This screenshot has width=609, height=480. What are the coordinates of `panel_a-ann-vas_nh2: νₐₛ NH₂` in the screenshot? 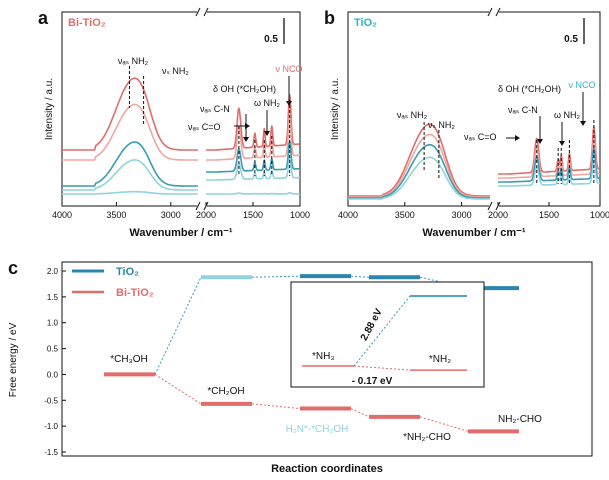 It's located at (133, 61).